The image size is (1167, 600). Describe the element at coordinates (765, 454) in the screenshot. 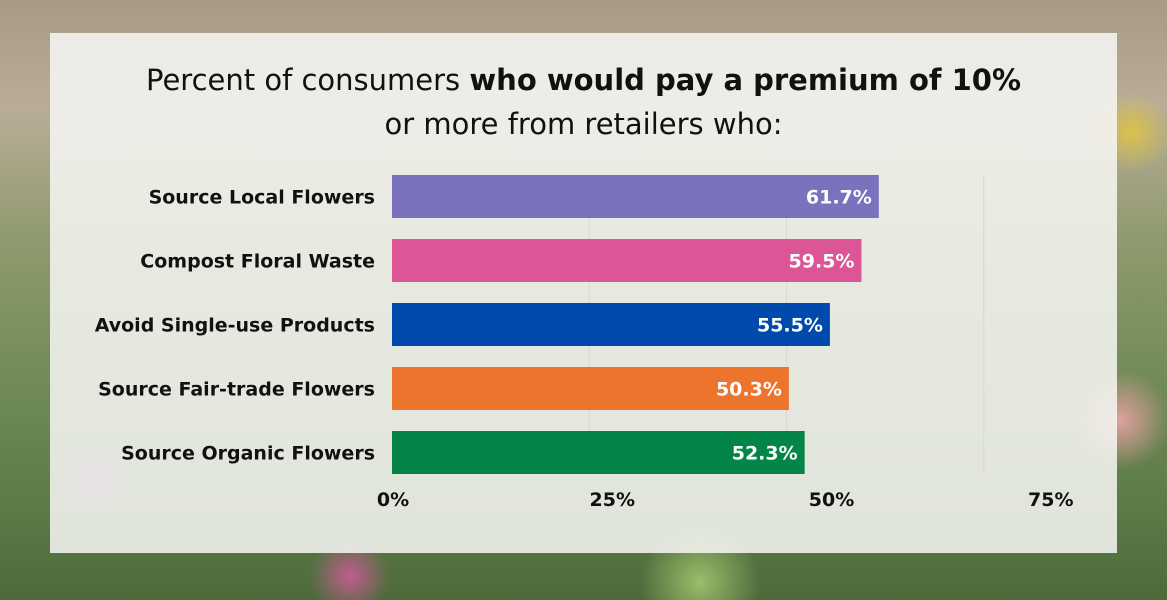

I see `value-label: 52.3%` at that location.